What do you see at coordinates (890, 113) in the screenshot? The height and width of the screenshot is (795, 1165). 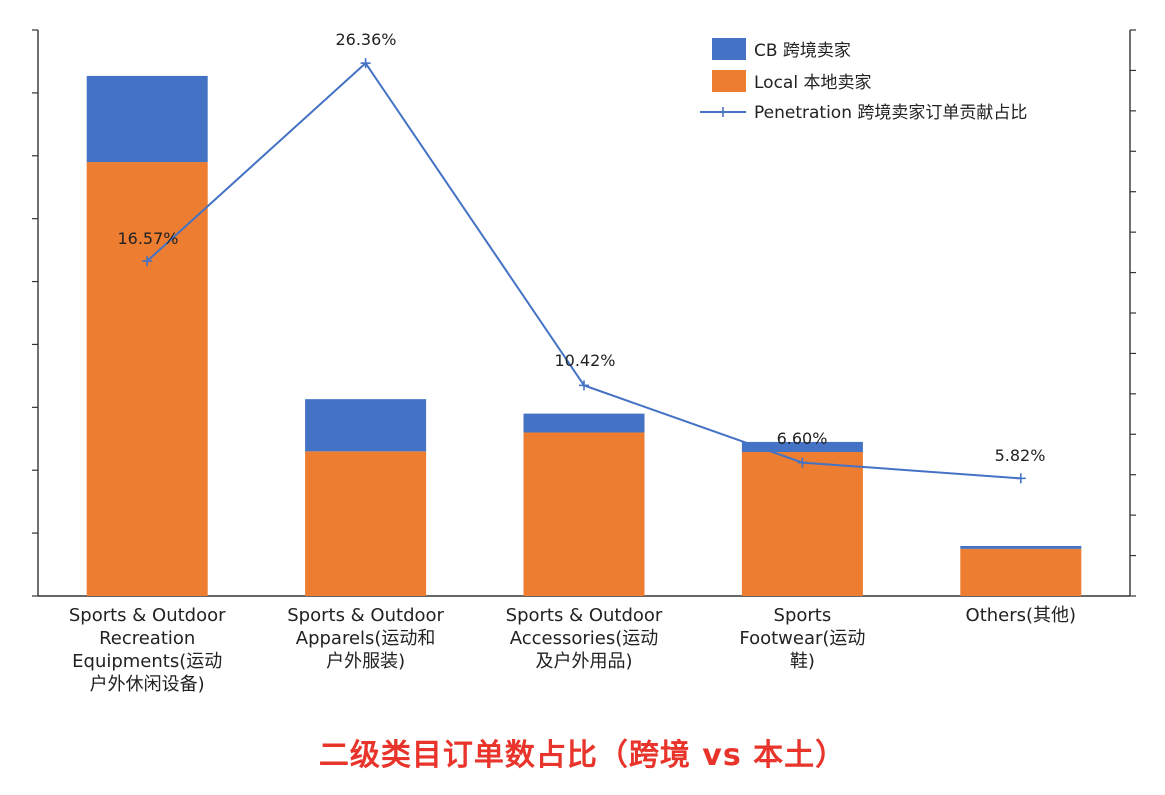 I see `legend-label-penetration: Penetration 跨境卖家订单贡献占比` at bounding box center [890, 113].